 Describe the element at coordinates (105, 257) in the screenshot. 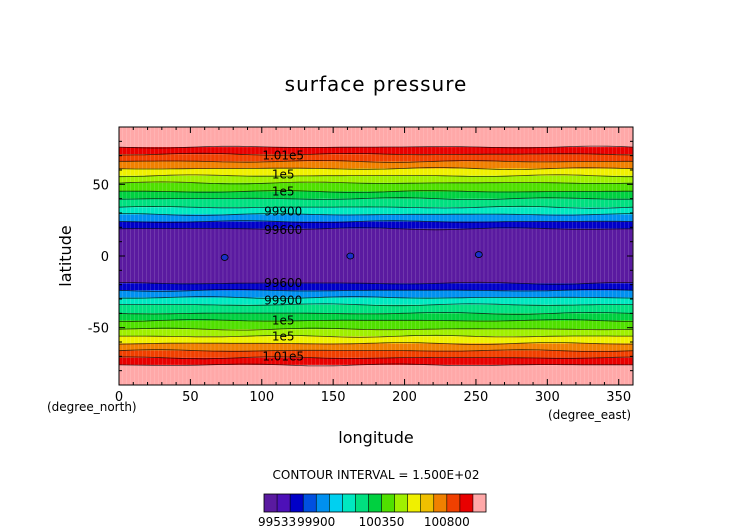

I see `y-tick-label: 0` at that location.